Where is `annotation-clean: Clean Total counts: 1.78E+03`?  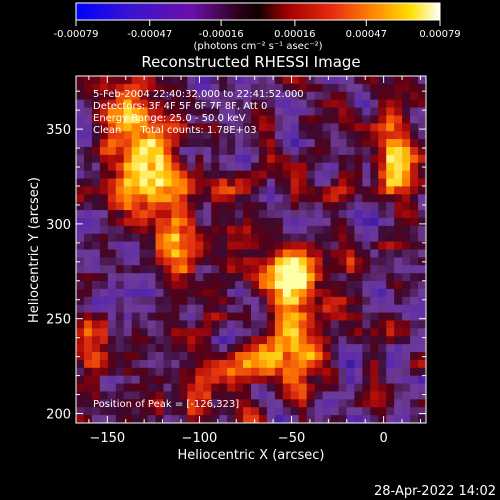
annotation-clean: Clean Total counts: 1.78E+03 is located at coordinates (175, 130).